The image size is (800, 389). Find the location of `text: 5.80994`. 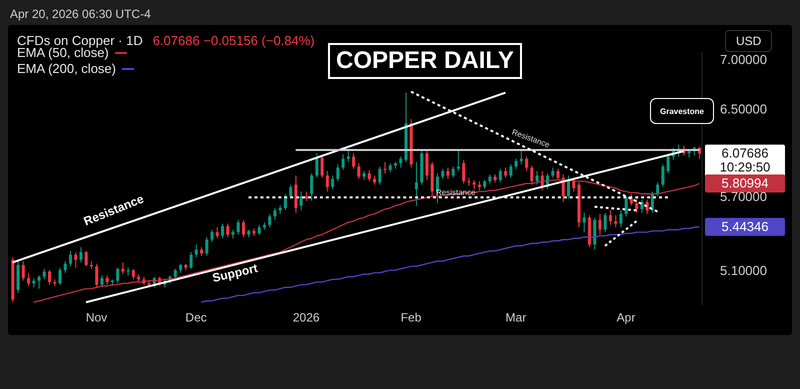

text: 5.80994 is located at coordinates (745, 183).